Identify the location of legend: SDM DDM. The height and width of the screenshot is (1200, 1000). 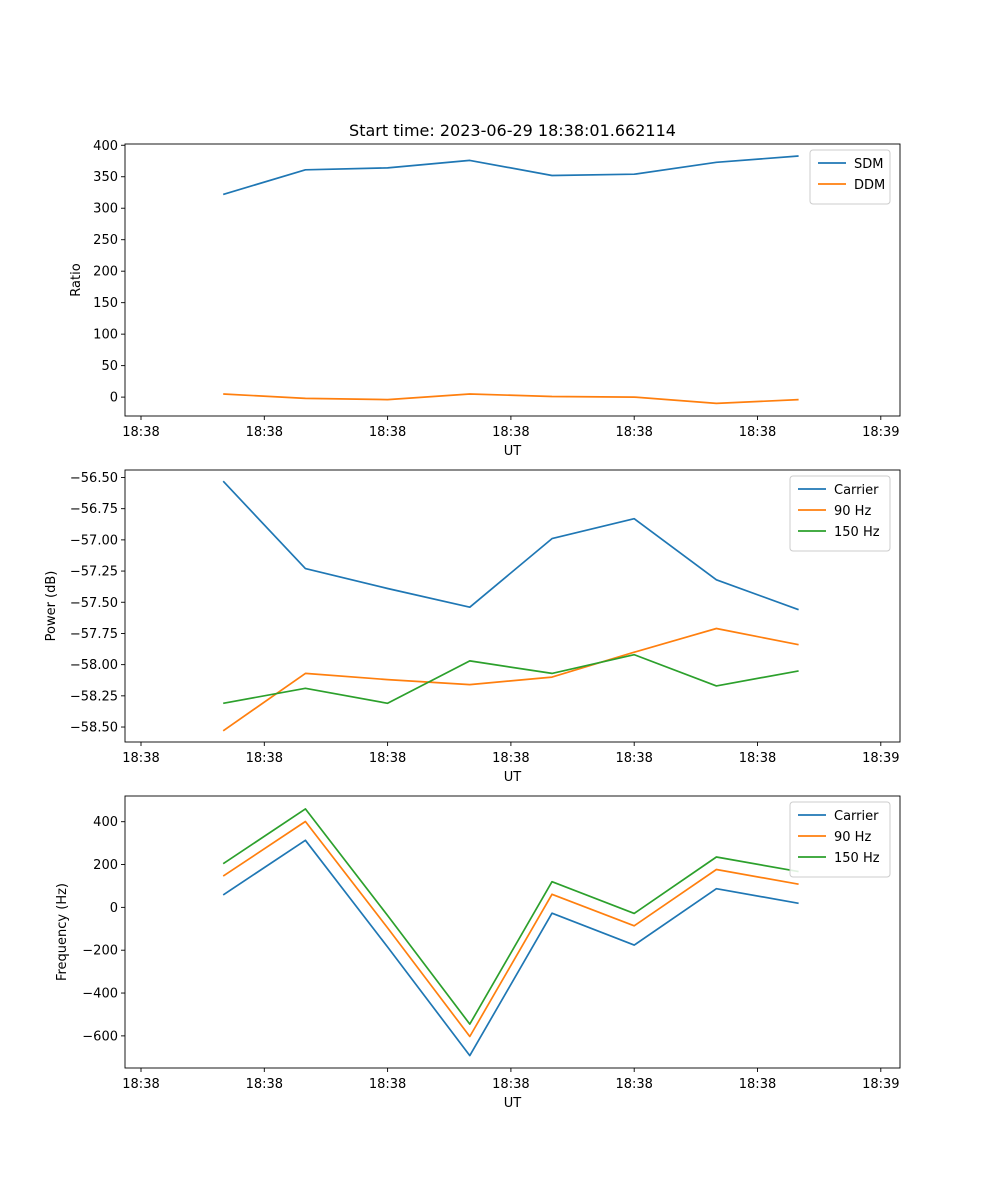
(850, 177).